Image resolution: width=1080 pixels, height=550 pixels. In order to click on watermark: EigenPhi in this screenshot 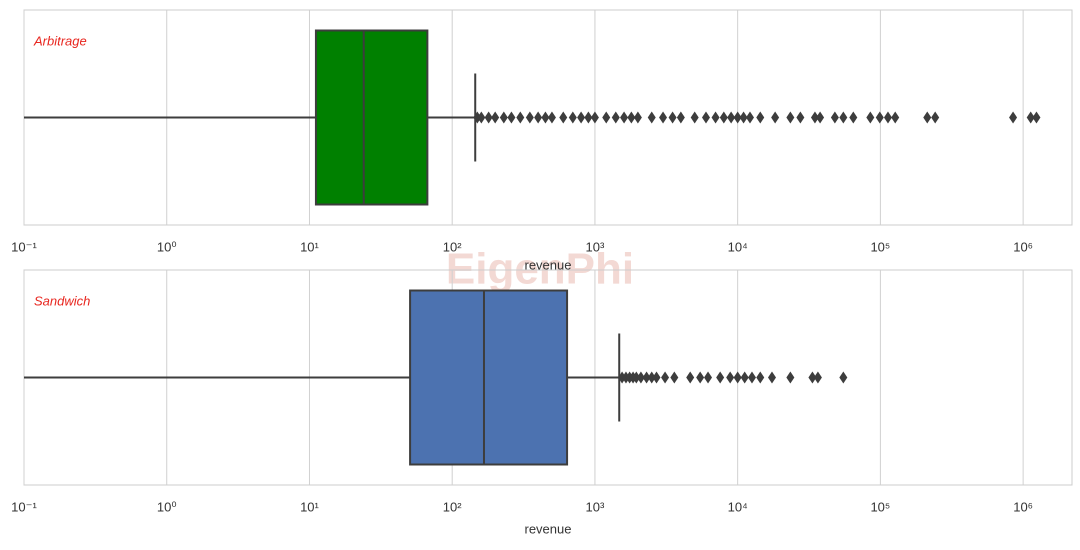, I will do `click(540, 269)`.